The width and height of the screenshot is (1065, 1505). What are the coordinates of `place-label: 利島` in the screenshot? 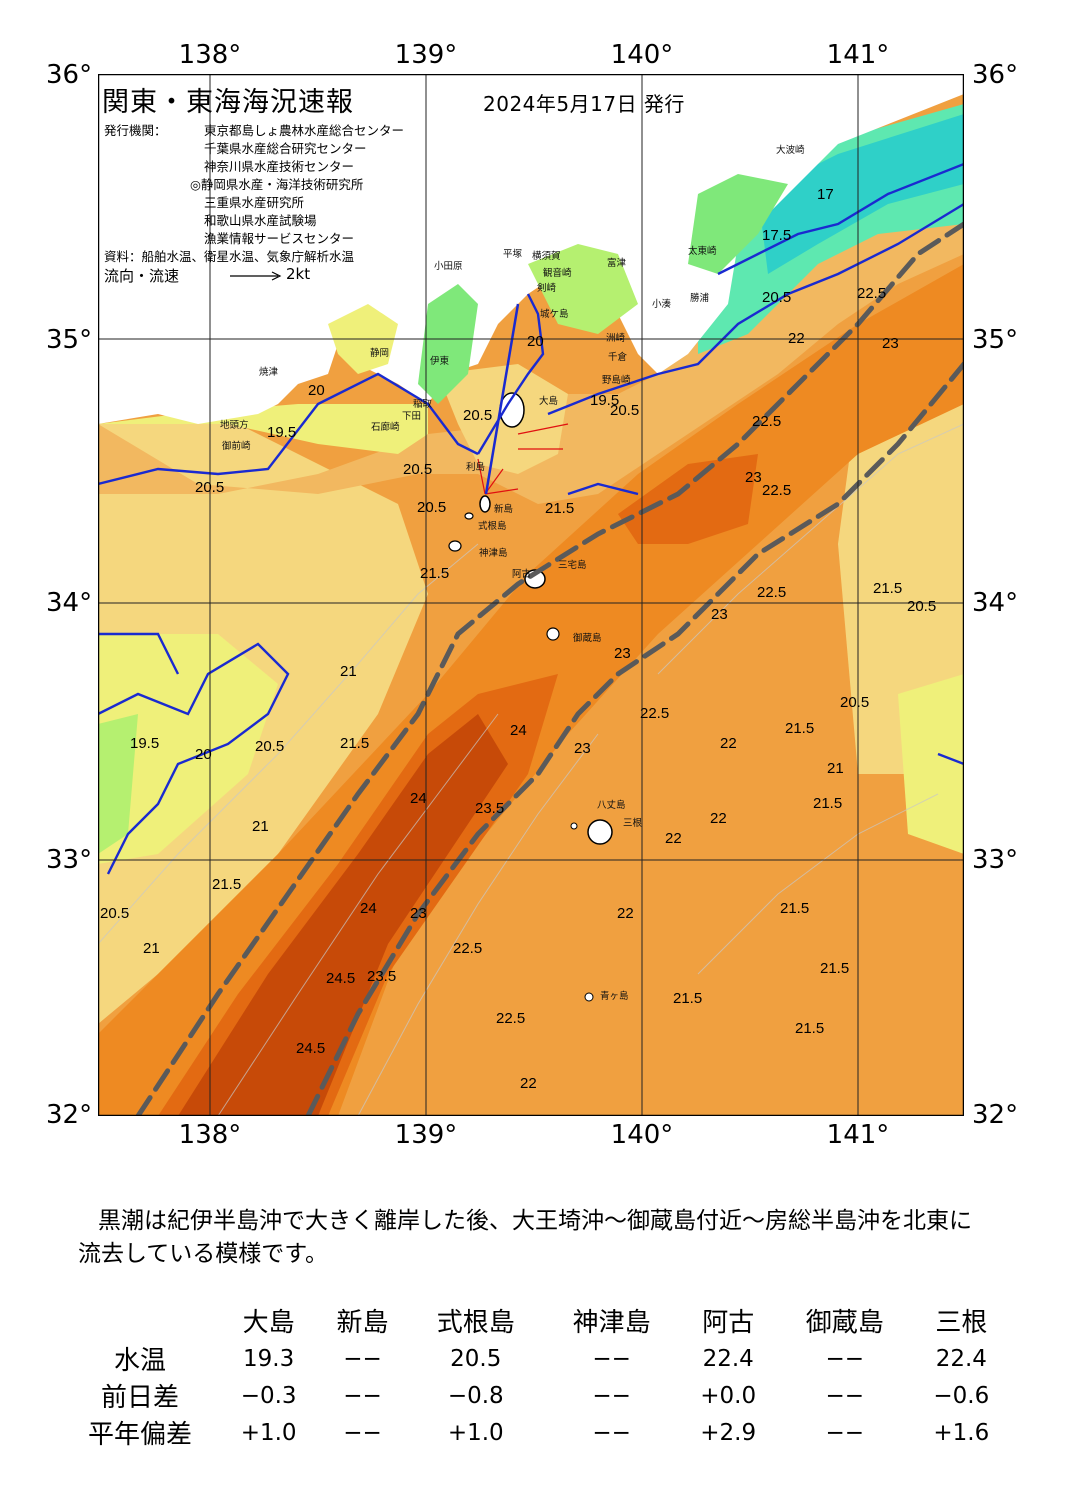 It's located at (476, 467).